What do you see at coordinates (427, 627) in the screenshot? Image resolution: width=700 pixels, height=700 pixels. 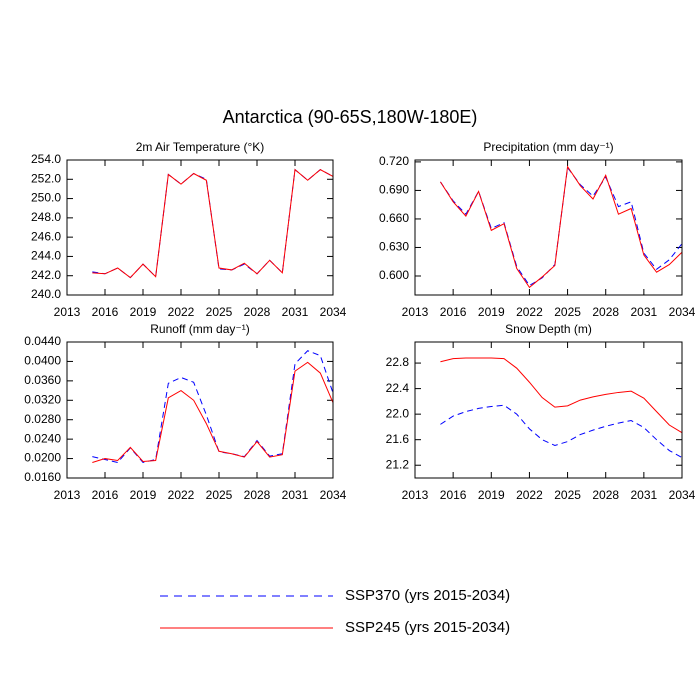 I see `legend-label: SSP245 (yrs 2015-2034)` at bounding box center [427, 627].